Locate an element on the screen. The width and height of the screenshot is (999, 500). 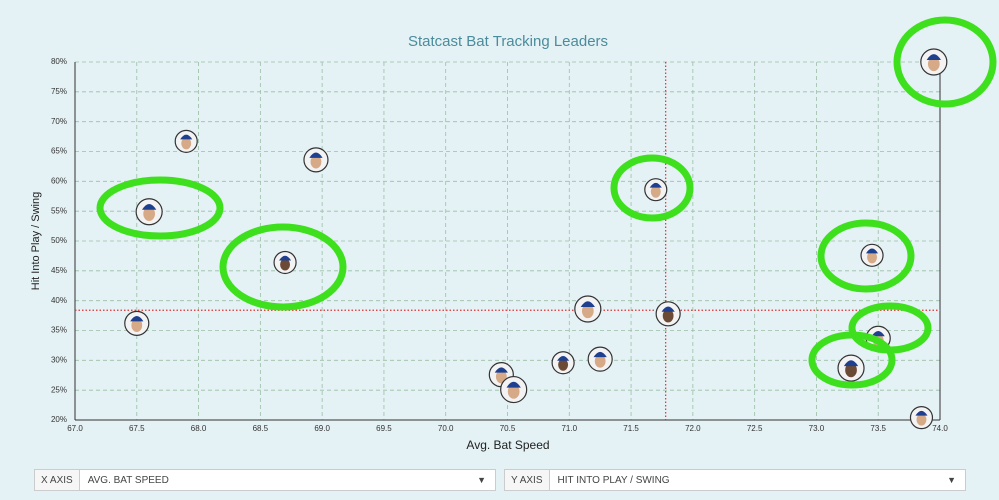
x-tick-label: 74.0 is located at coordinates (940, 428).